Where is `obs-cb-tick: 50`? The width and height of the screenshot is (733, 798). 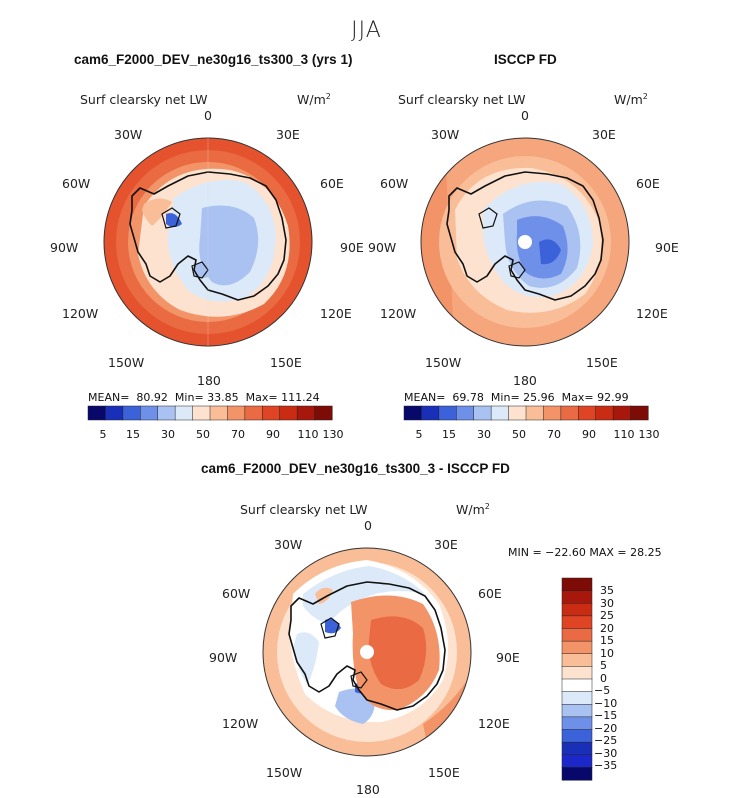 obs-cb-tick: 50 is located at coordinates (519, 434).